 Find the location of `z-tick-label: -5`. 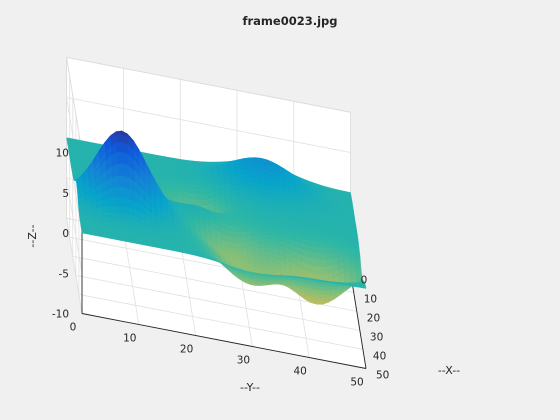

z-tick-label: -5 is located at coordinates (64, 274).